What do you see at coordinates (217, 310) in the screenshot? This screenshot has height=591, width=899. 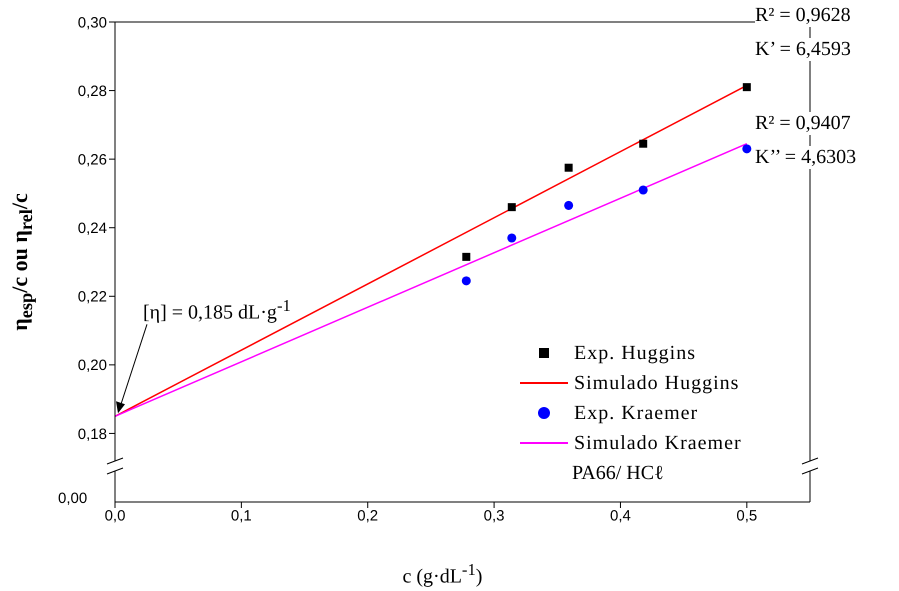 I see `annotation: [η] = 0,185 dL·g$^{-1}$` at bounding box center [217, 310].